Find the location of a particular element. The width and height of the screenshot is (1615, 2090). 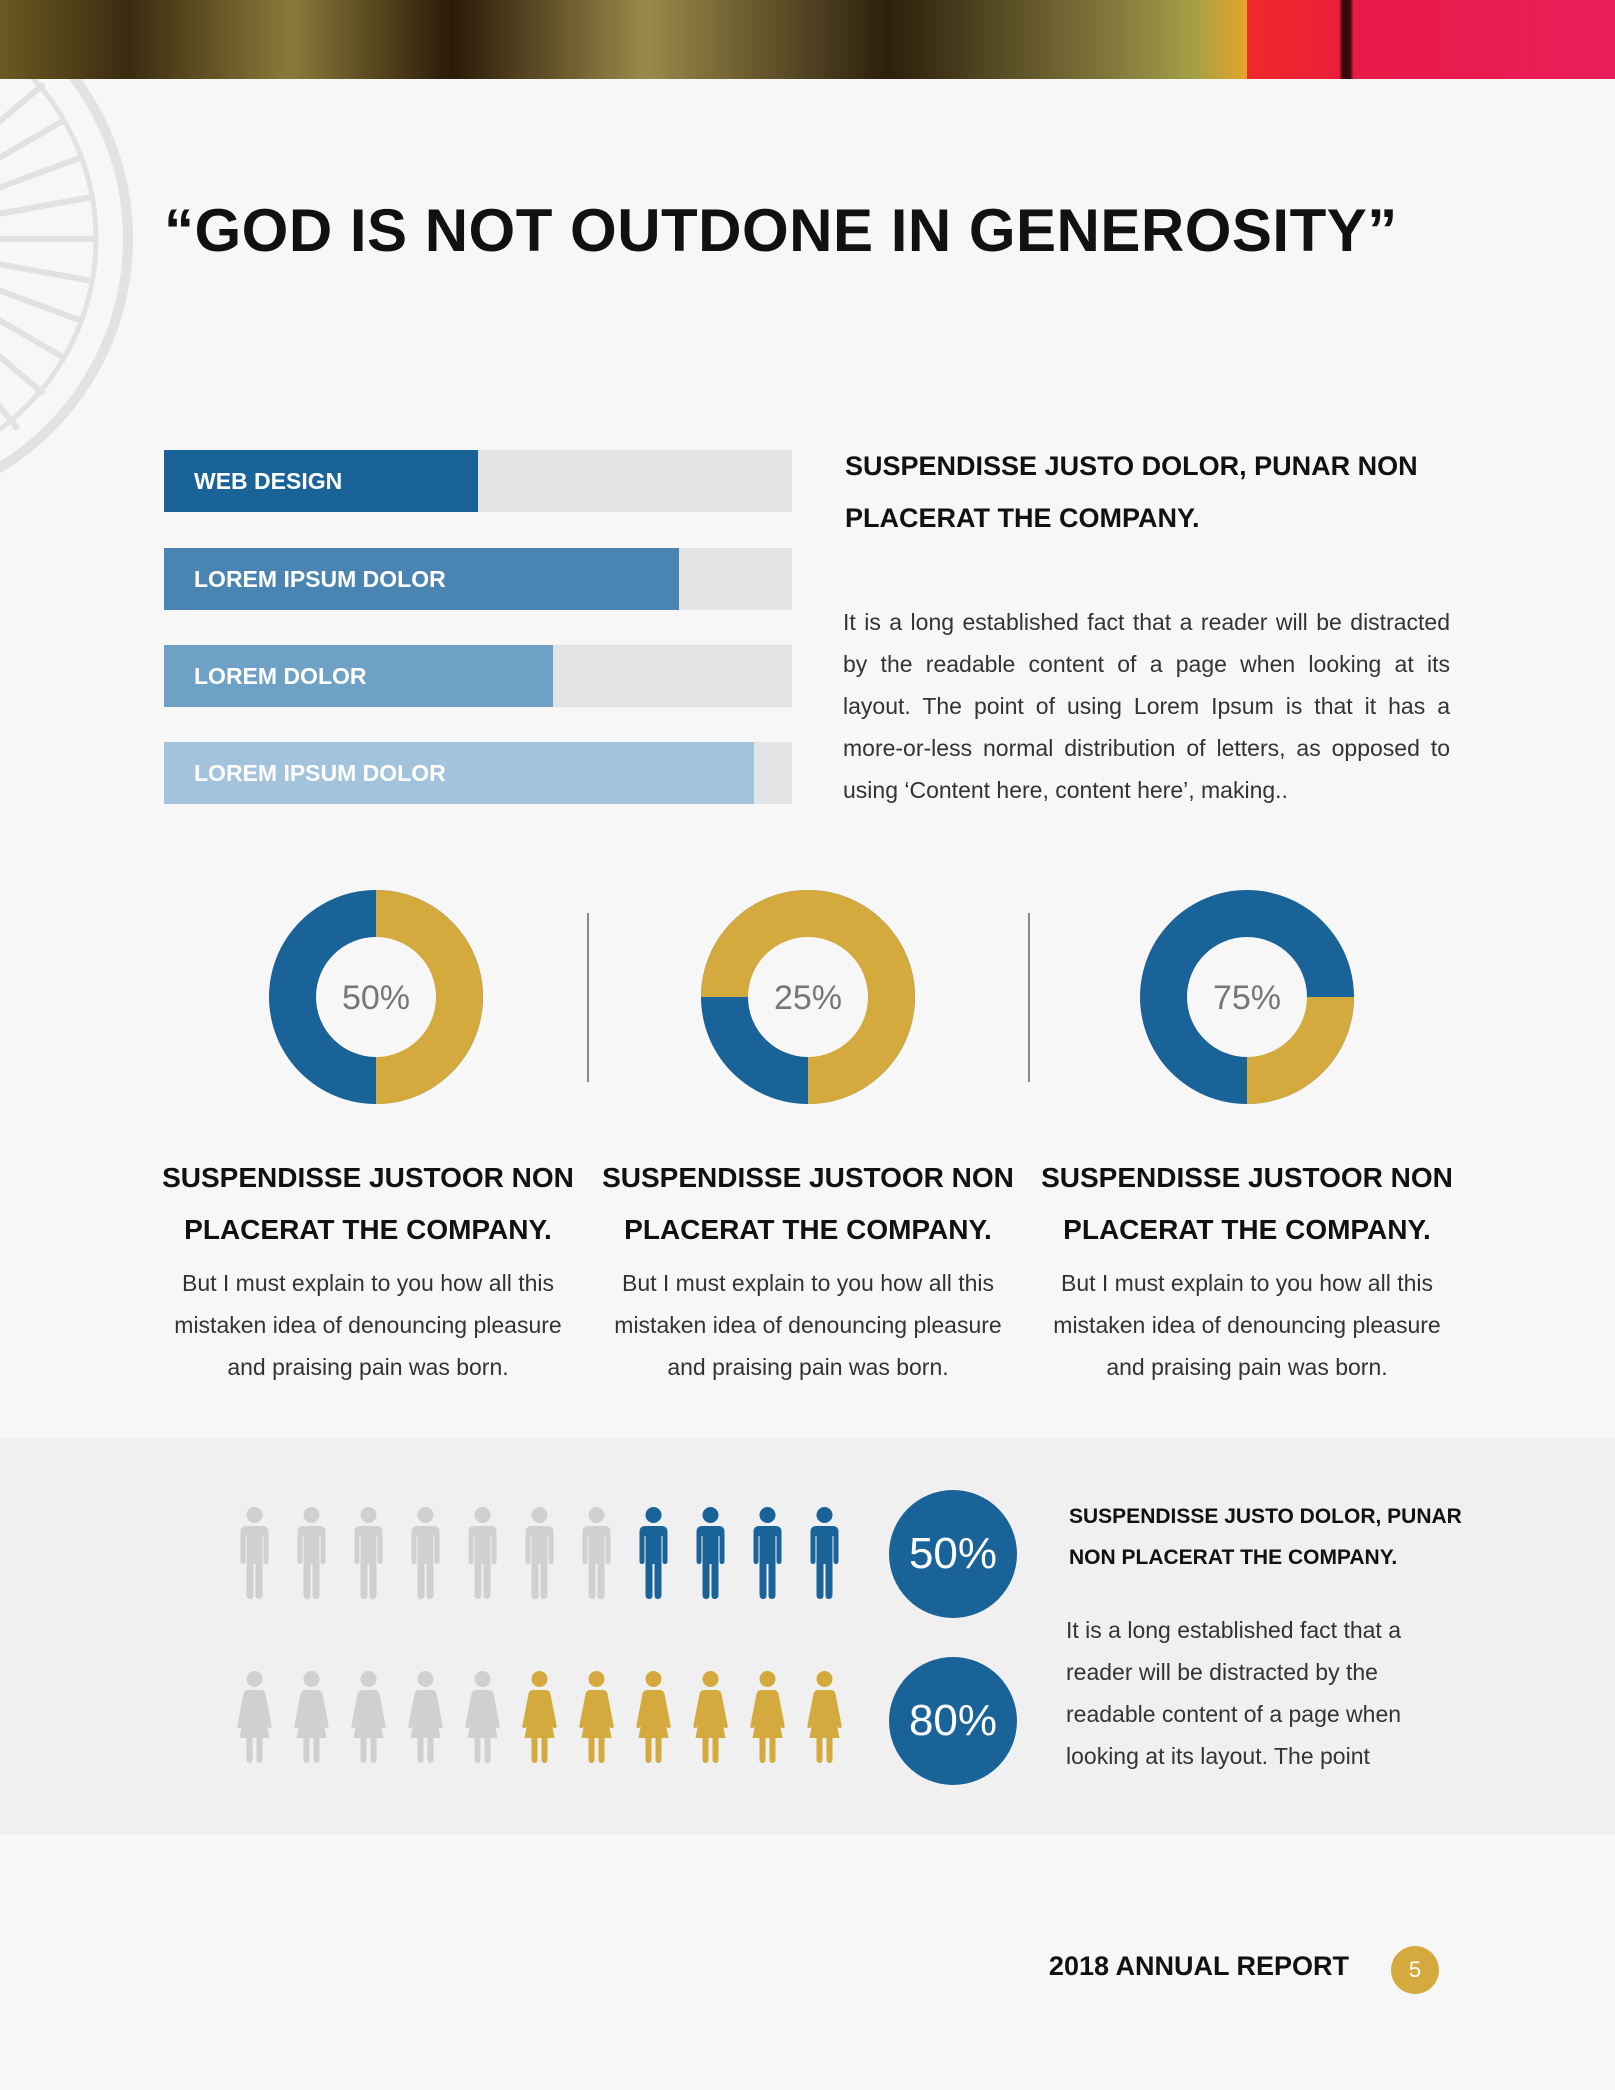

donut-label: 75% is located at coordinates (1247, 998).